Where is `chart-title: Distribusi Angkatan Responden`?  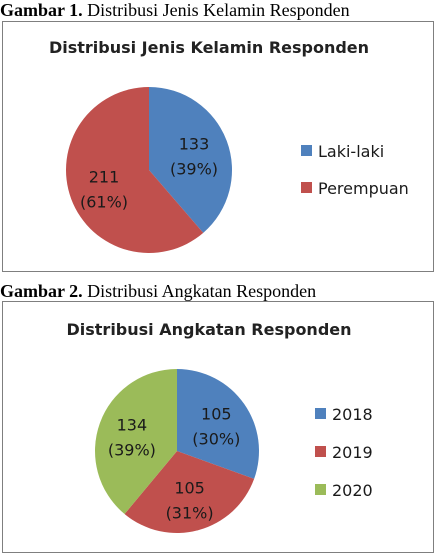 chart-title: Distribusi Angkatan Responden is located at coordinates (208, 329).